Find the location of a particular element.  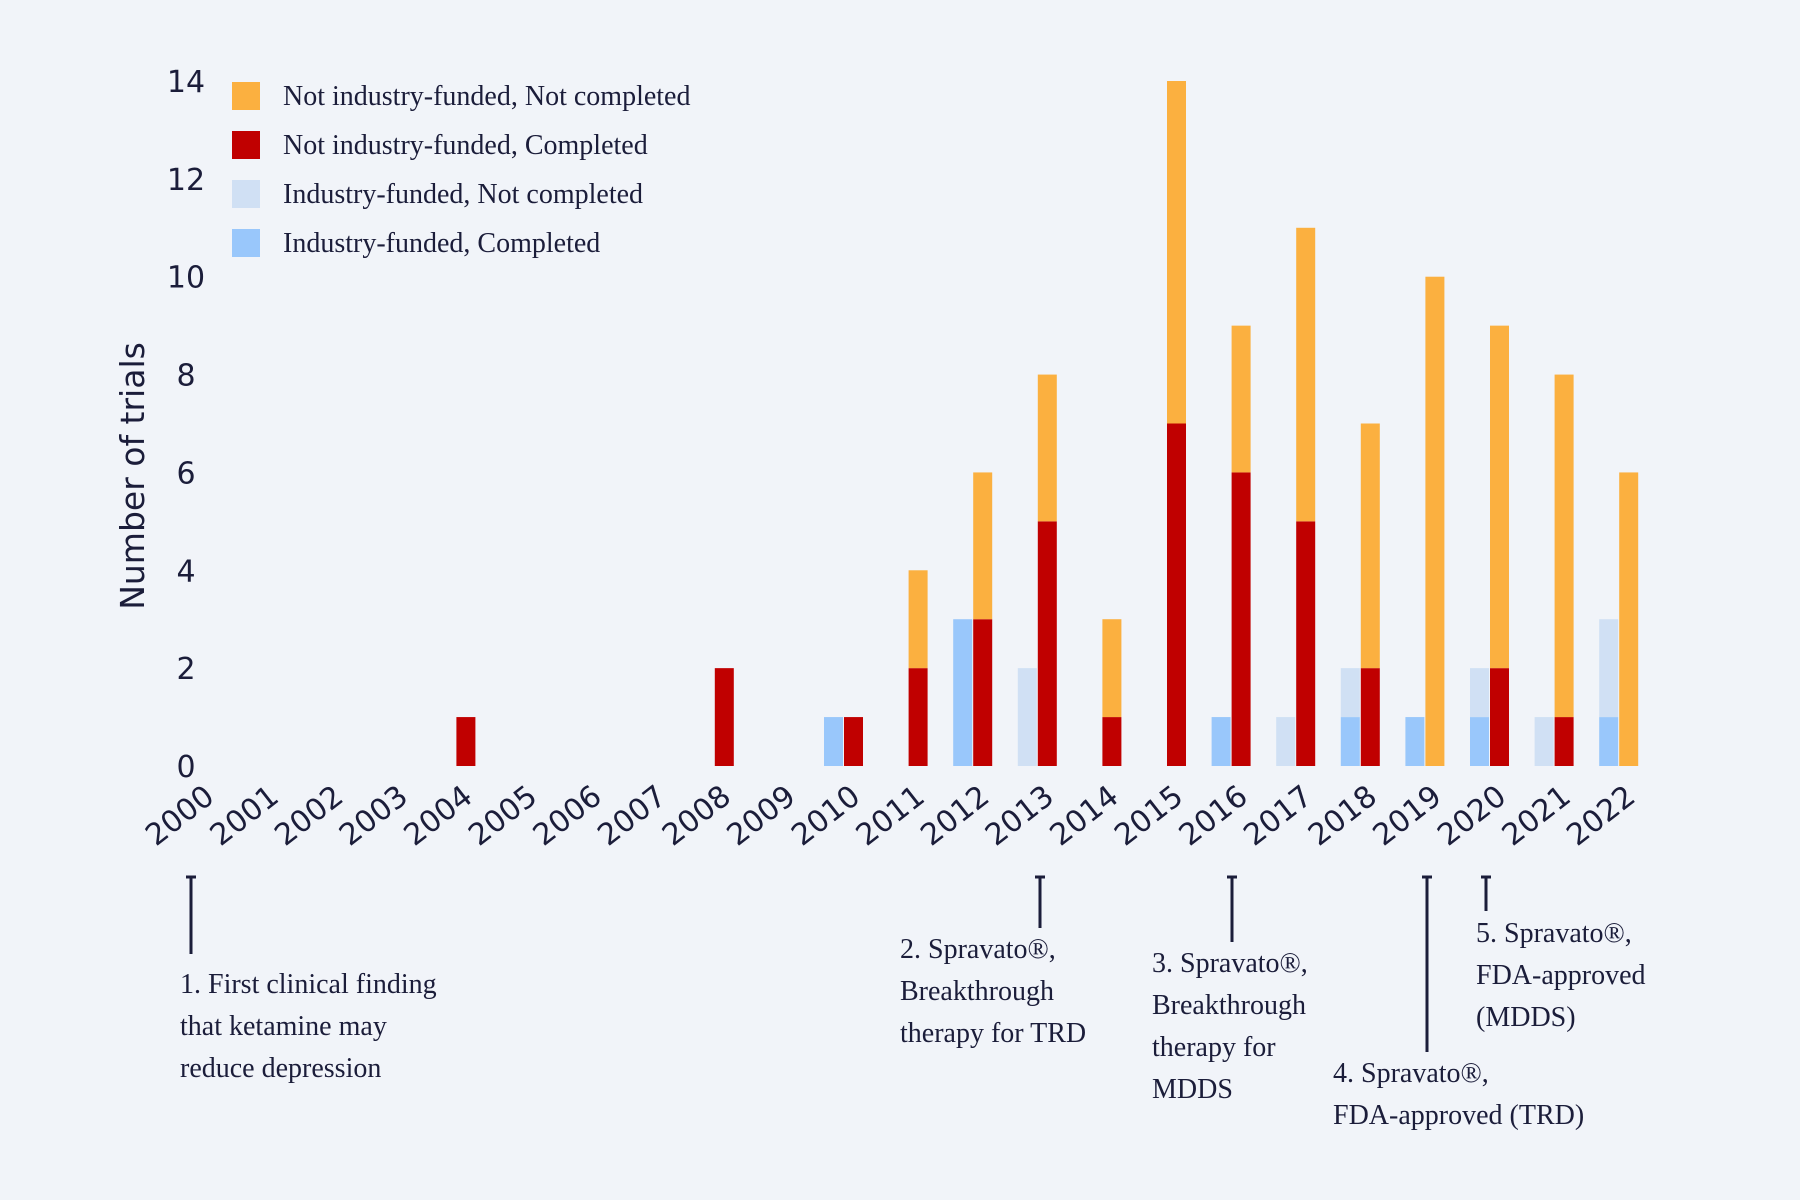

y-tick-label: 10 is located at coordinates (186, 278).